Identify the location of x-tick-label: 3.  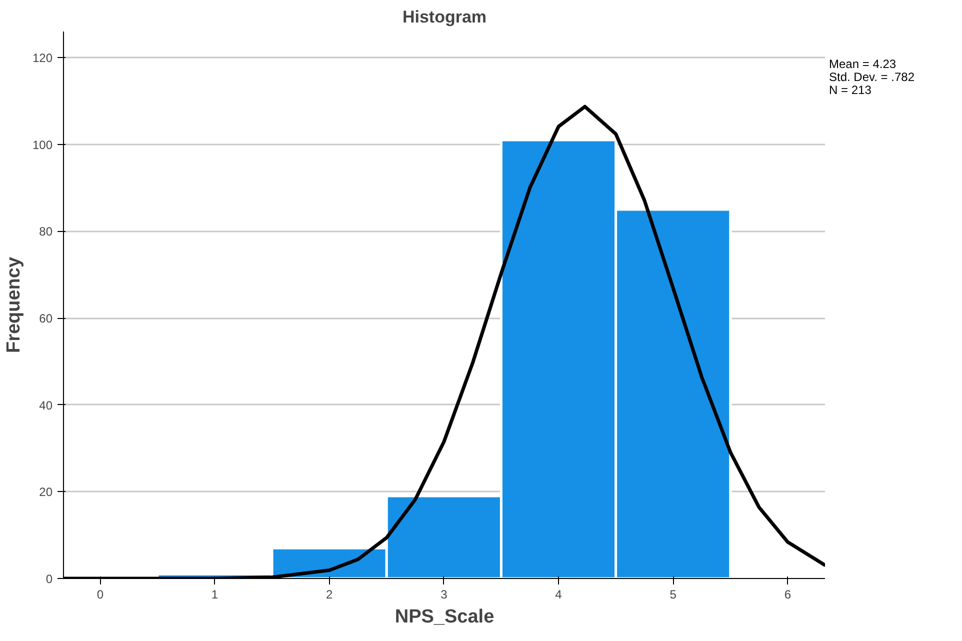
(444, 595).